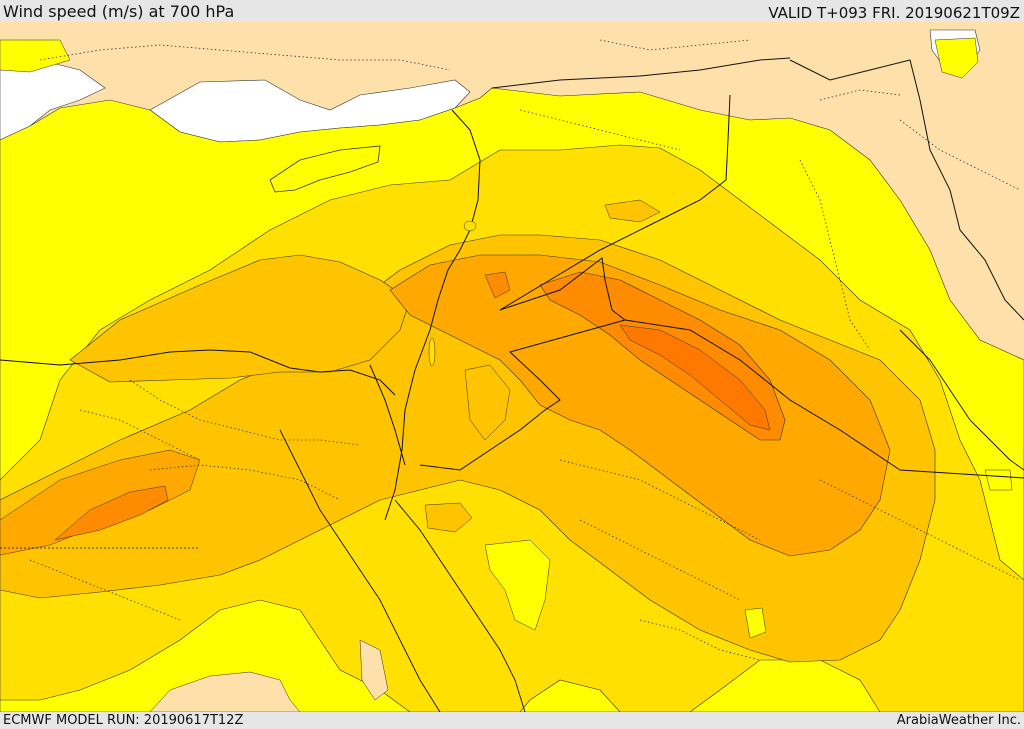  I want to click on wind-patch-gulf, so click(998, 480).